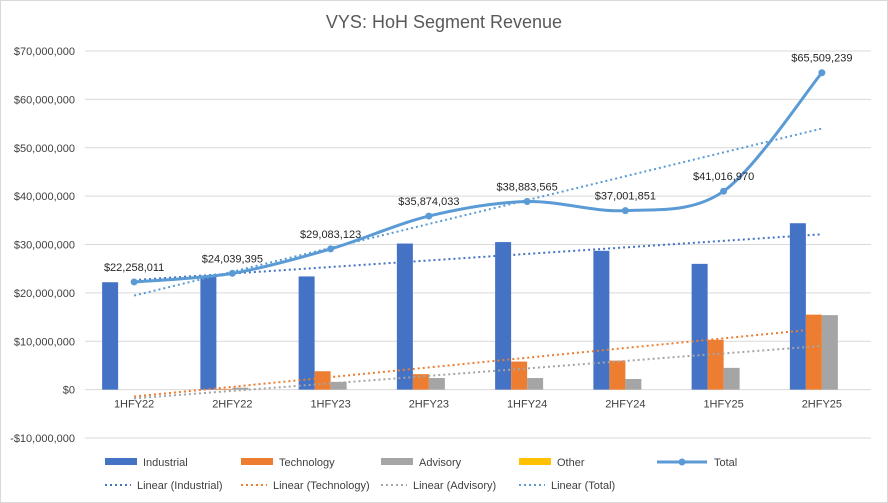 The height and width of the screenshot is (503, 888). Describe the element at coordinates (44, 100) in the screenshot. I see `y-tick-label: $60,000,000` at that location.